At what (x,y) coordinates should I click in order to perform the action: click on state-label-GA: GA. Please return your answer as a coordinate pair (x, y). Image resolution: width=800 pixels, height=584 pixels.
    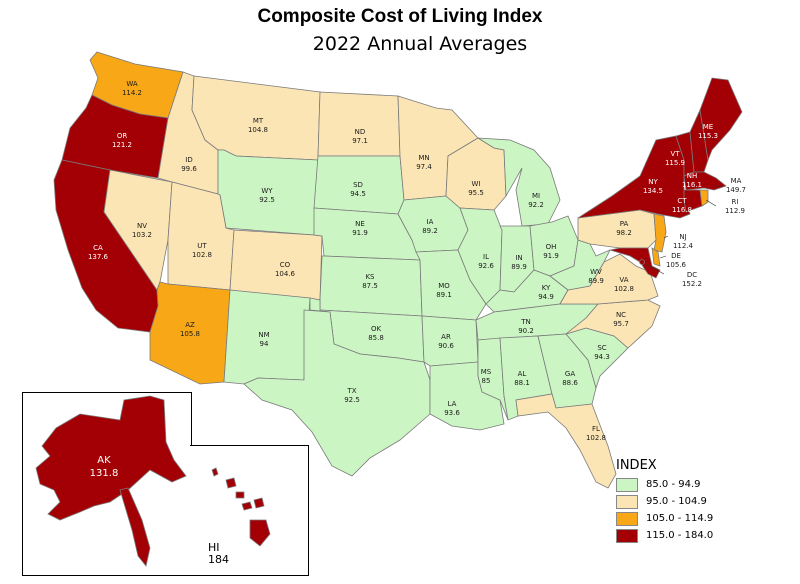
    Looking at the image, I should click on (570, 374).